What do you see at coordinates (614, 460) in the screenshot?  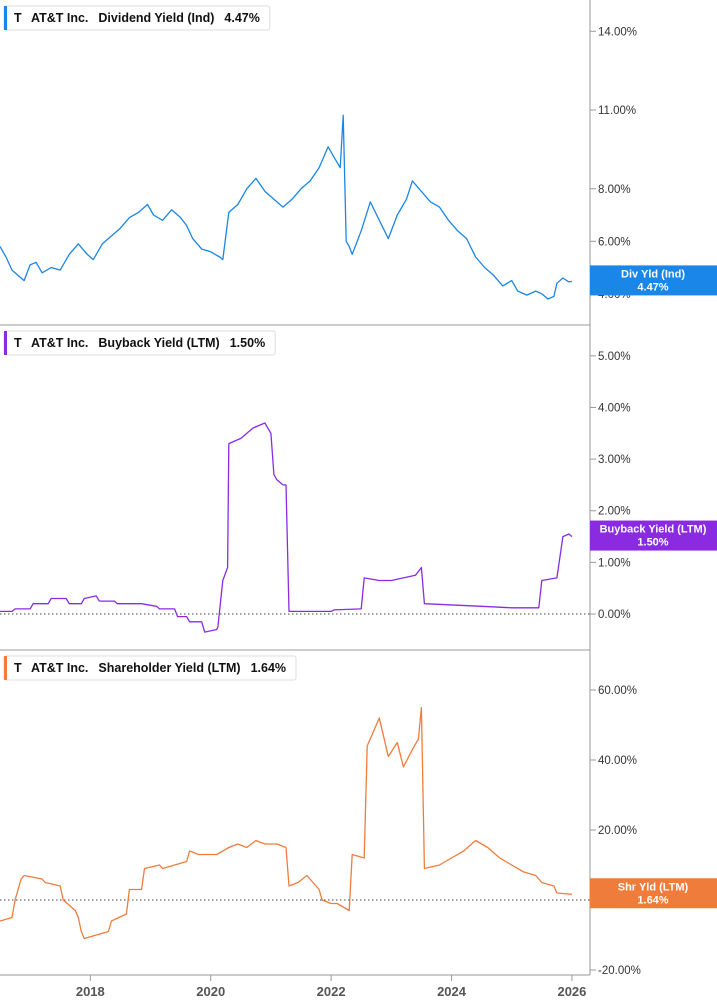 I see `y-tick-label: 3.00%` at bounding box center [614, 460].